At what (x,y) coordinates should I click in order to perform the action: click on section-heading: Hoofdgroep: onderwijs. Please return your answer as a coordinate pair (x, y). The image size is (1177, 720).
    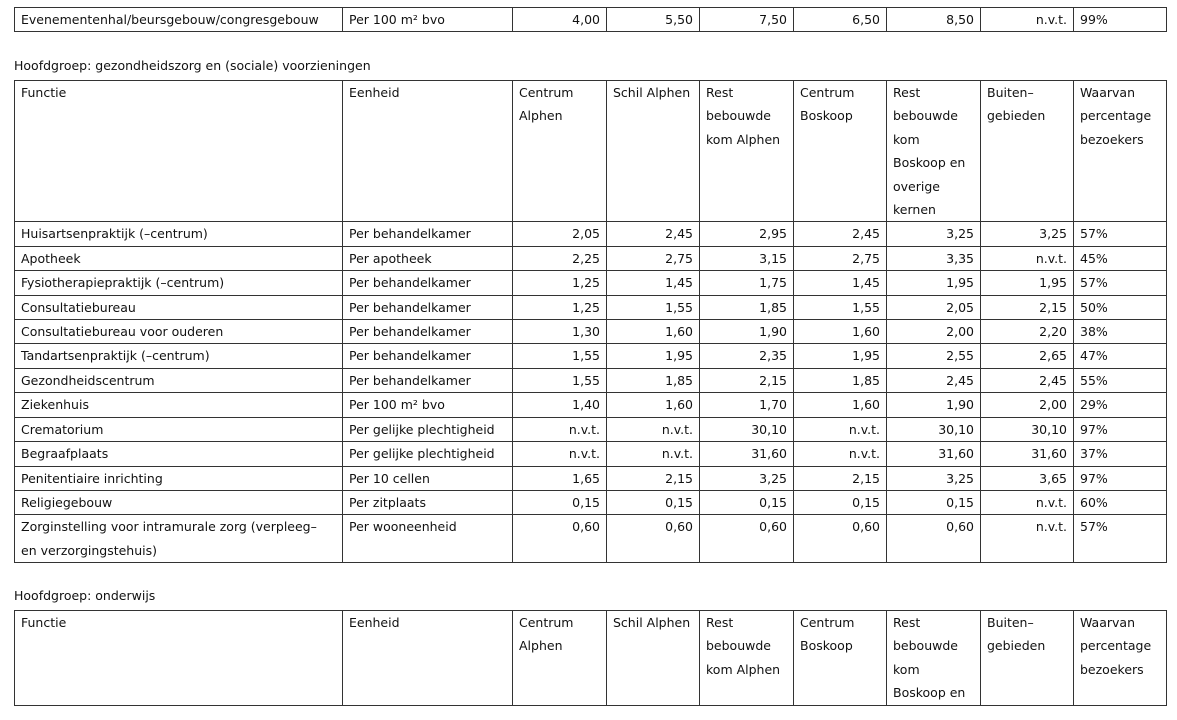
    Looking at the image, I should click on (85, 595).